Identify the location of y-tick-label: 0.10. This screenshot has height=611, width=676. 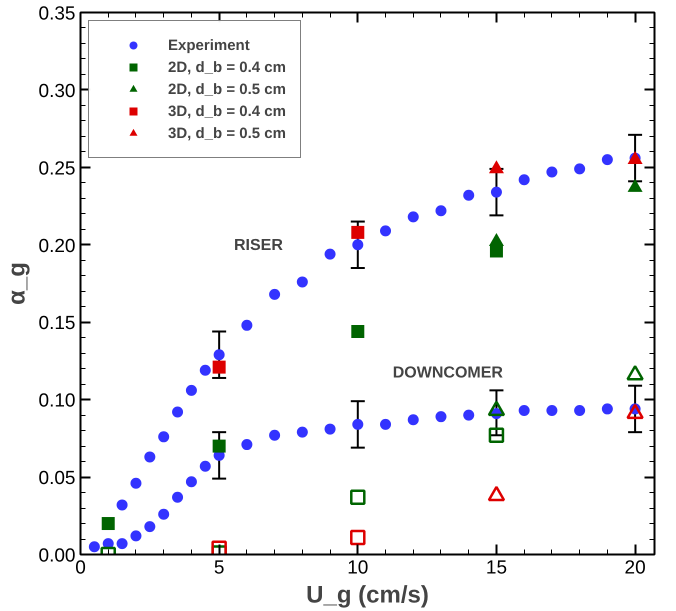
(57, 401).